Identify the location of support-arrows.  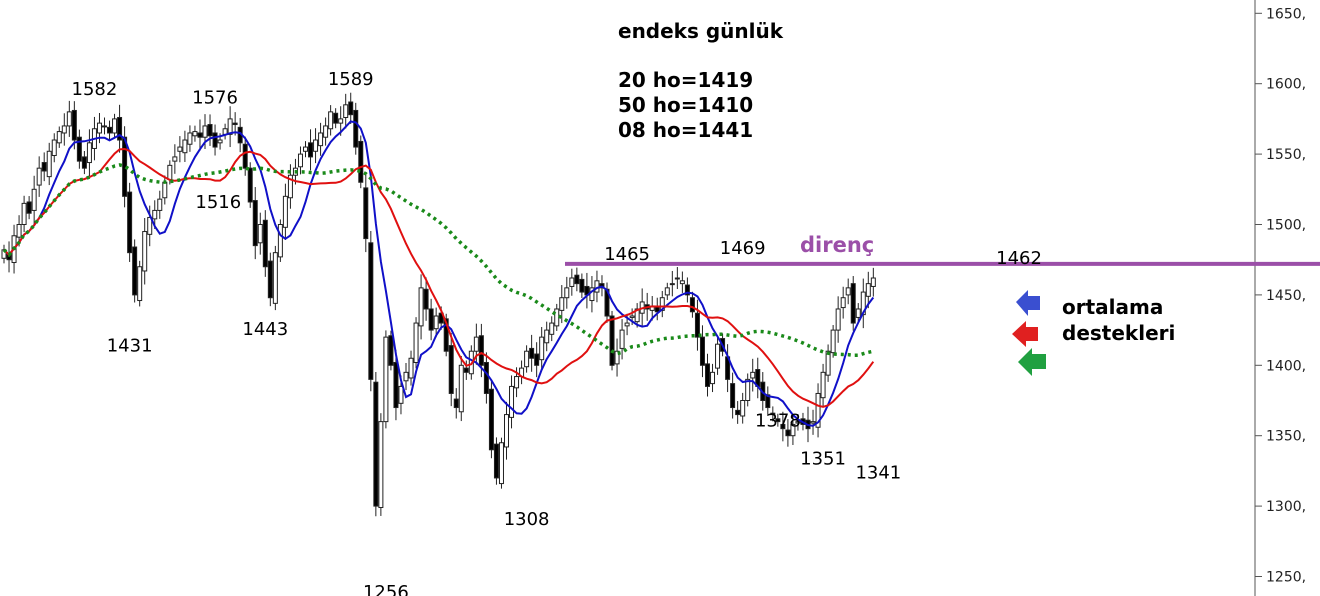
(1029, 333).